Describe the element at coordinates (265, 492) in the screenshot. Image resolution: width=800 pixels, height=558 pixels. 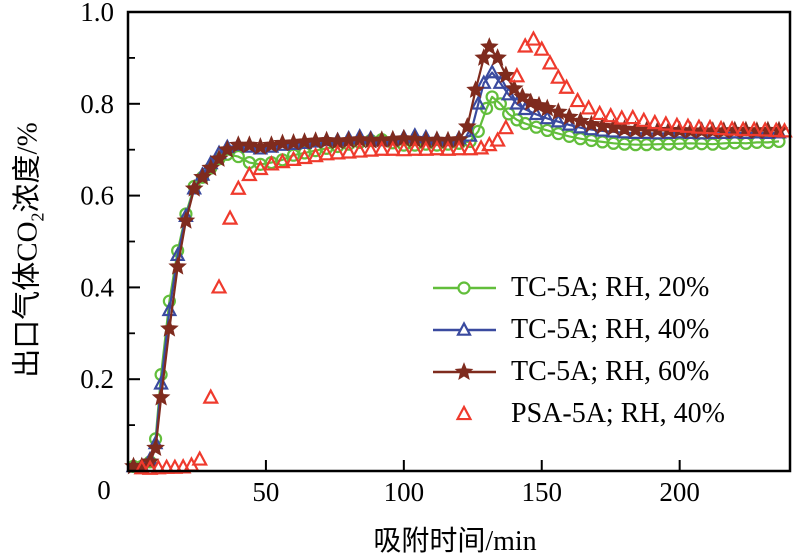
I see `x-tick-label: 50` at that location.